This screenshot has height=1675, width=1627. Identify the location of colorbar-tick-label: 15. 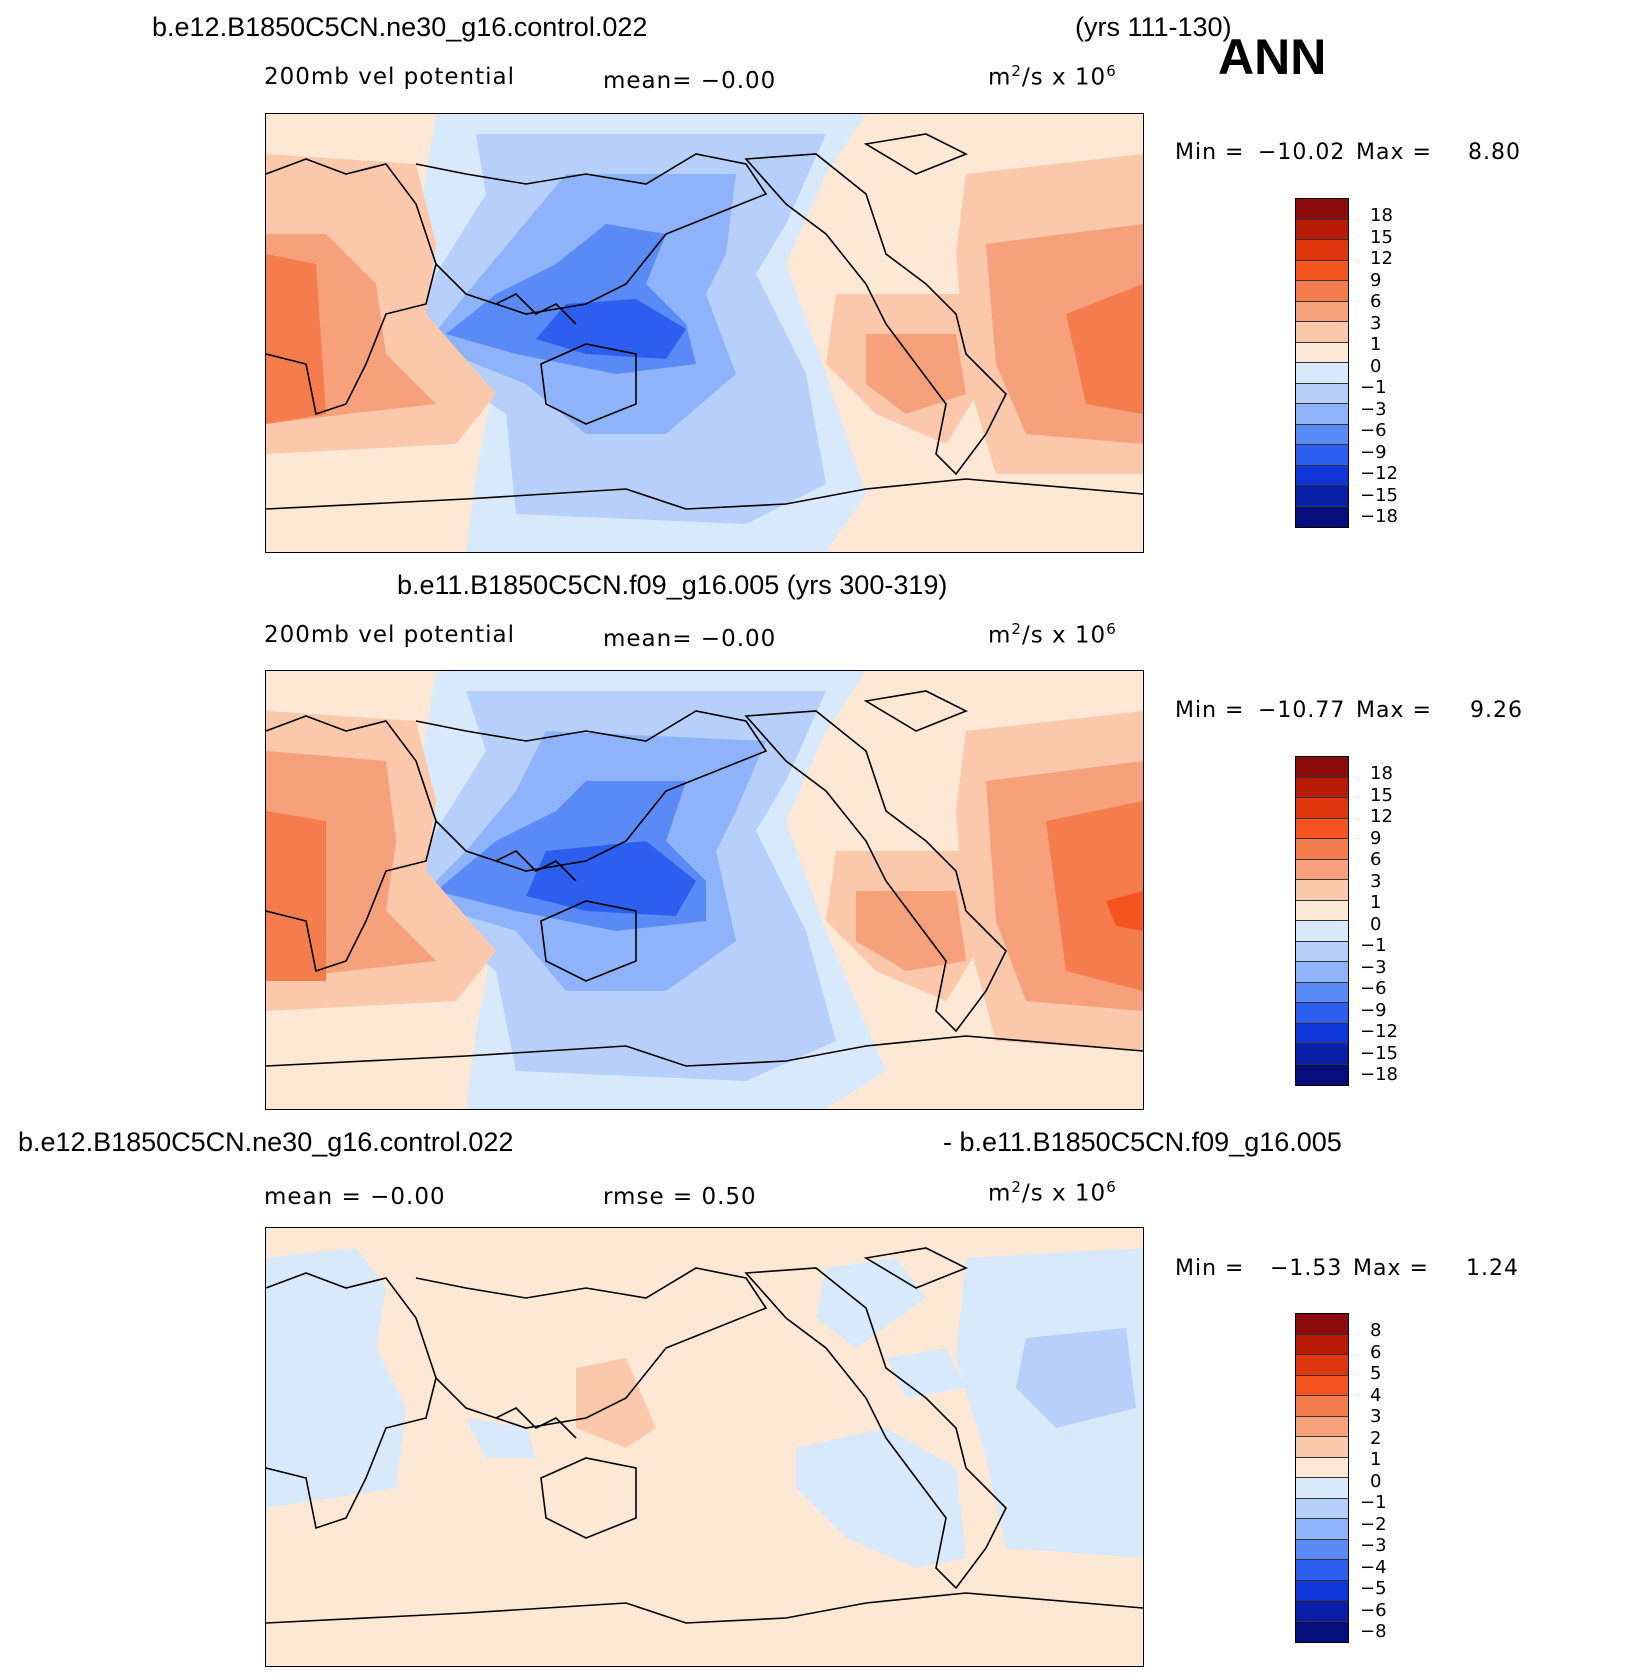
(1381, 795).